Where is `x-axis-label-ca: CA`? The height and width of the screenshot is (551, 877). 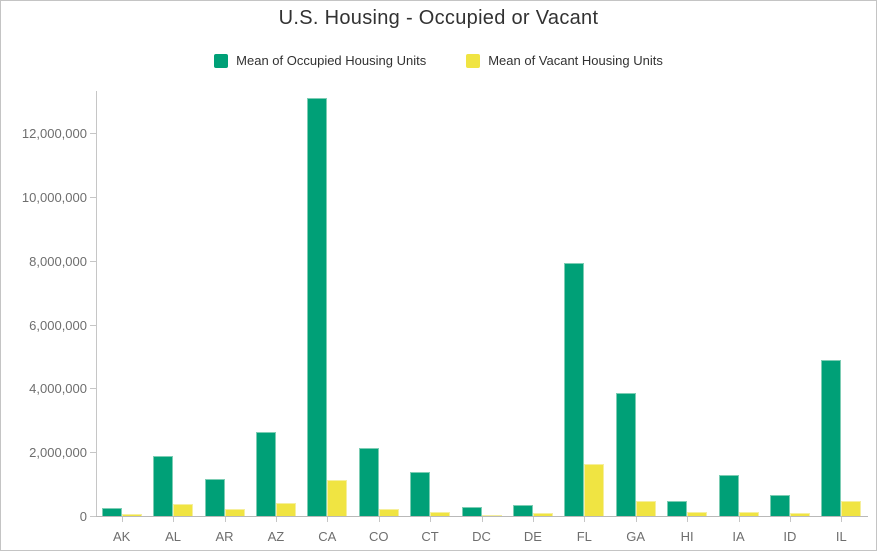 x-axis-label-ca: CA is located at coordinates (327, 536).